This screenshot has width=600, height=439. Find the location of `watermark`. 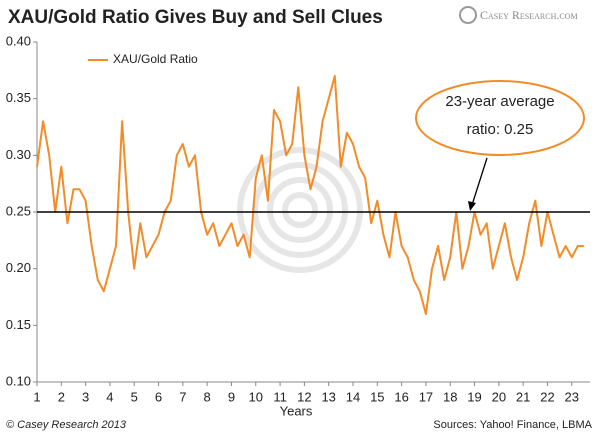

watermark is located at coordinates (300, 210).